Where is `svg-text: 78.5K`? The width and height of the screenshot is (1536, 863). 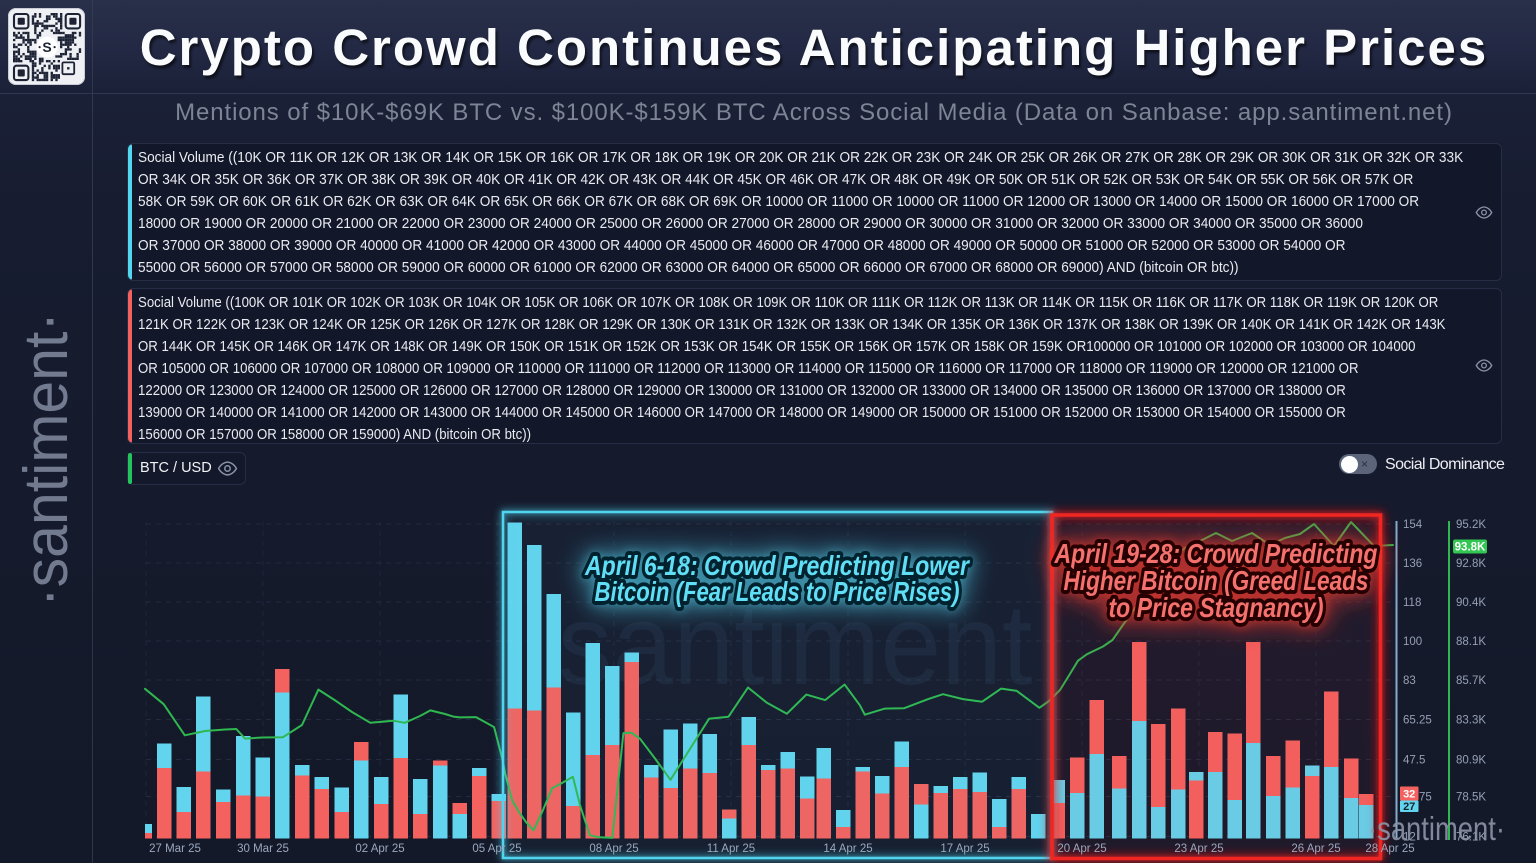
svg-text: 78.5K is located at coordinates (1471, 798).